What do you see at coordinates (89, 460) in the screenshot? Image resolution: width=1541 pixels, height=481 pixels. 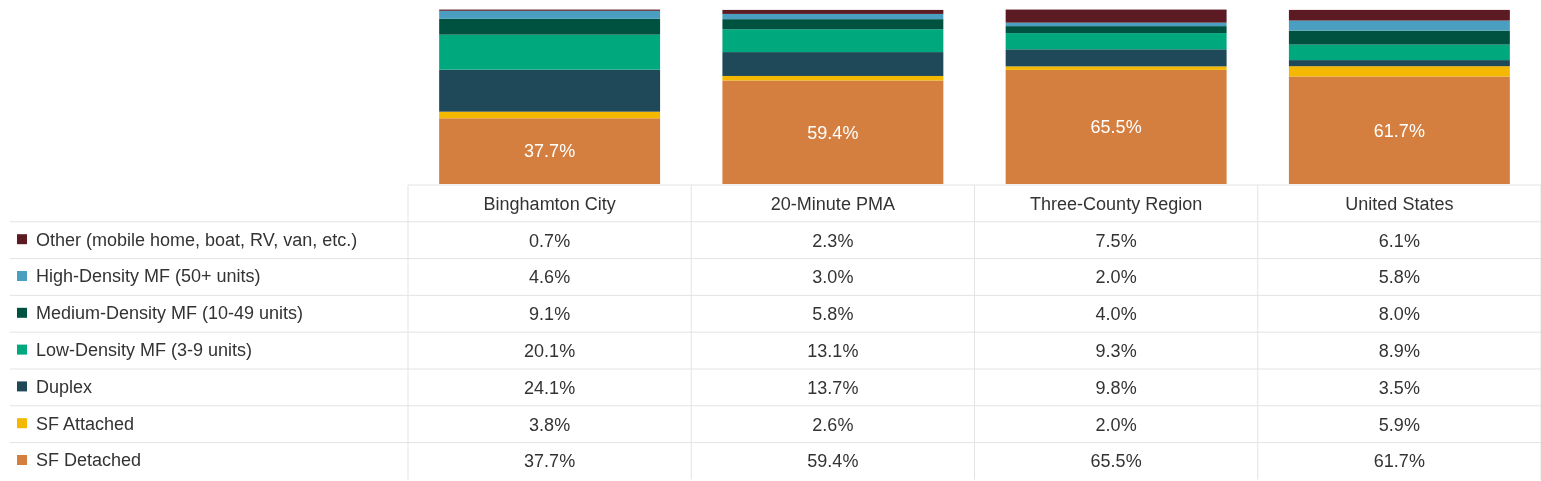 I see `legend-label: SF Detached` at bounding box center [89, 460].